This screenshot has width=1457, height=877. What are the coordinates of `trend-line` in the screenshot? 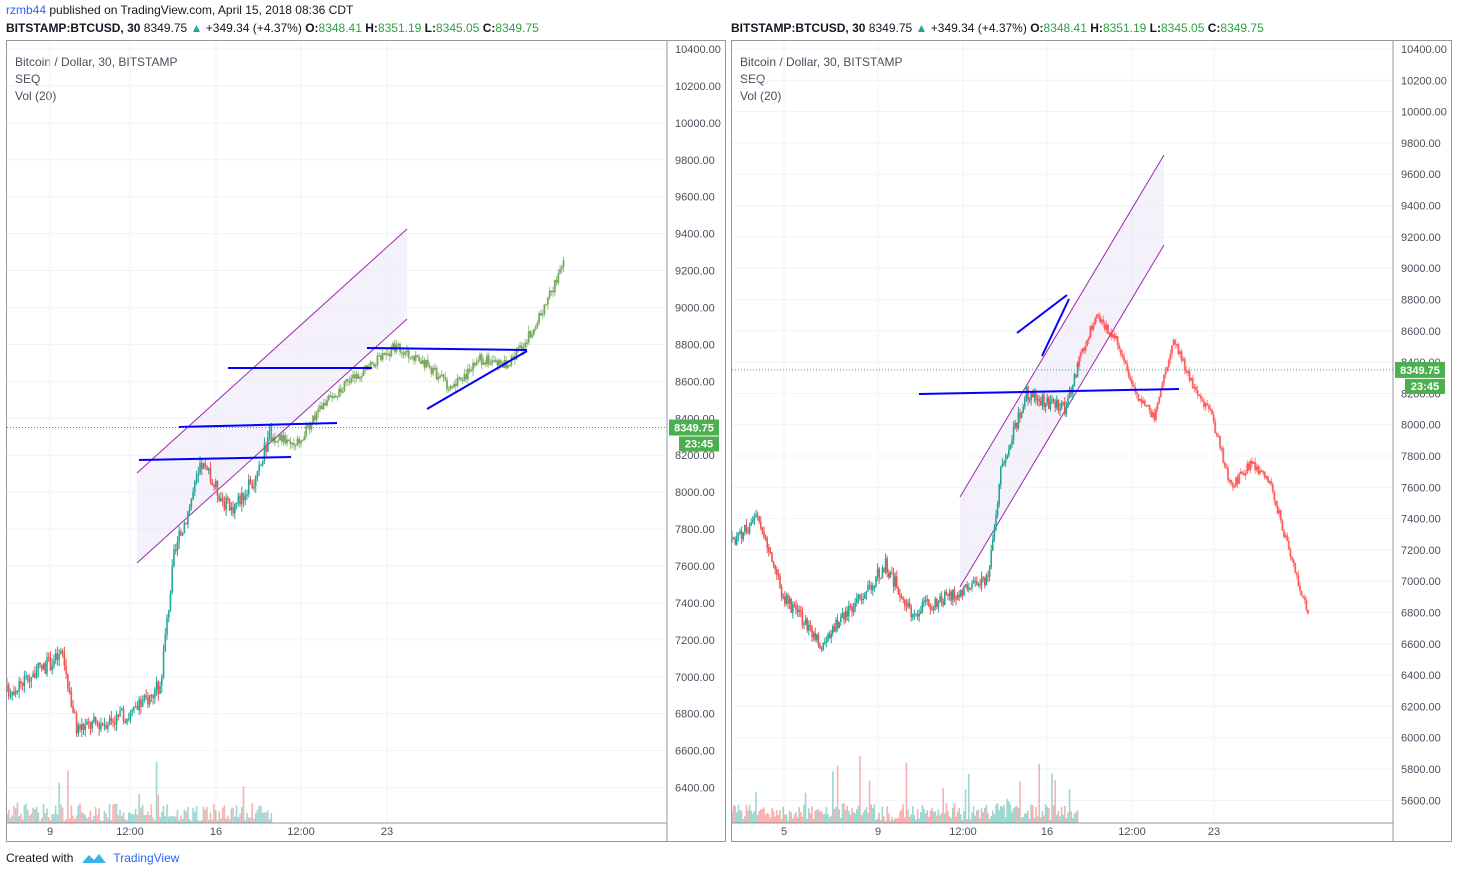 It's located at (1042, 314).